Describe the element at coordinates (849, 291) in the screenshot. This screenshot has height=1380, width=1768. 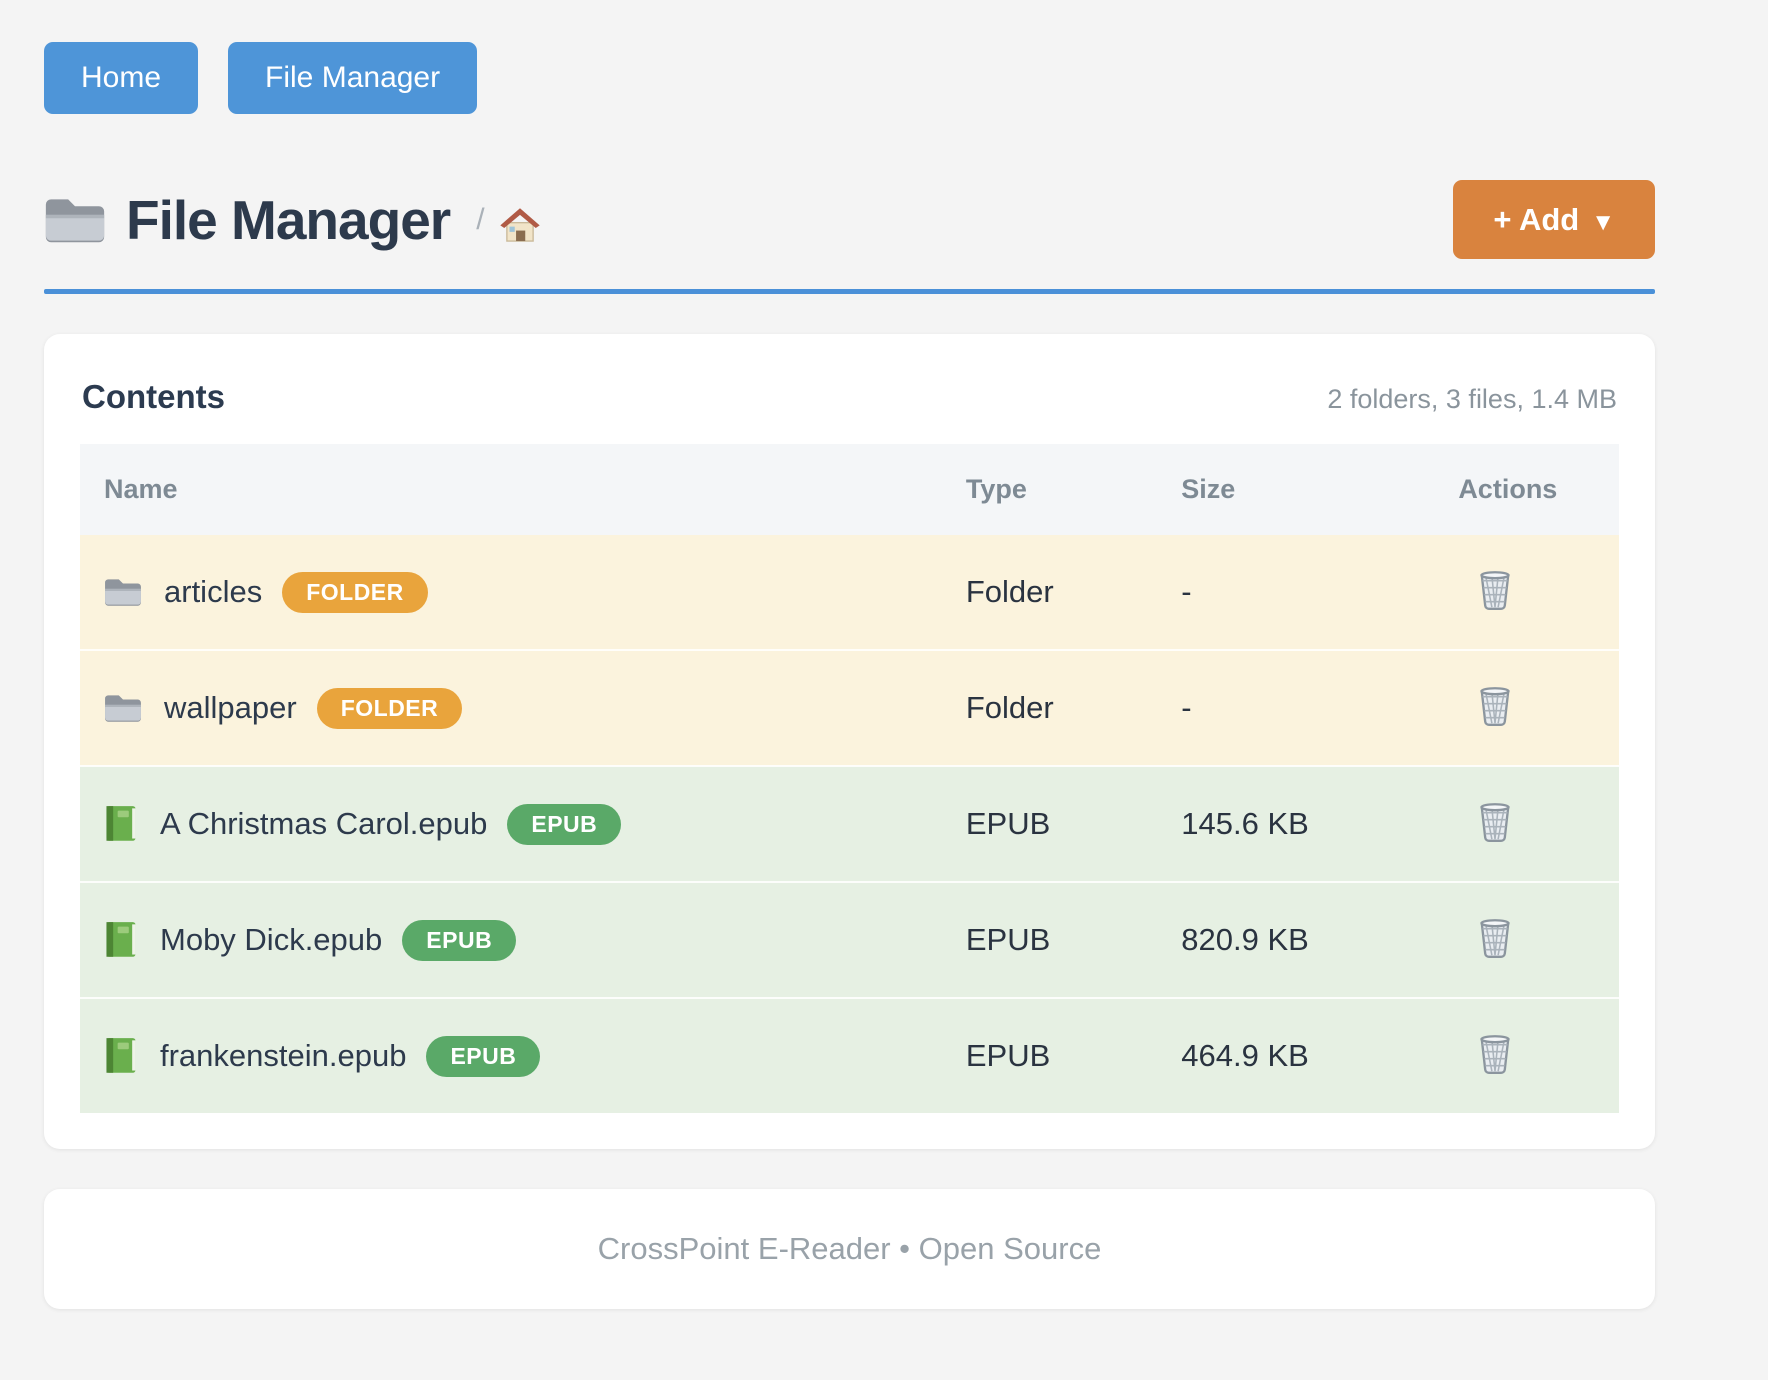
I see `title-divider` at that location.